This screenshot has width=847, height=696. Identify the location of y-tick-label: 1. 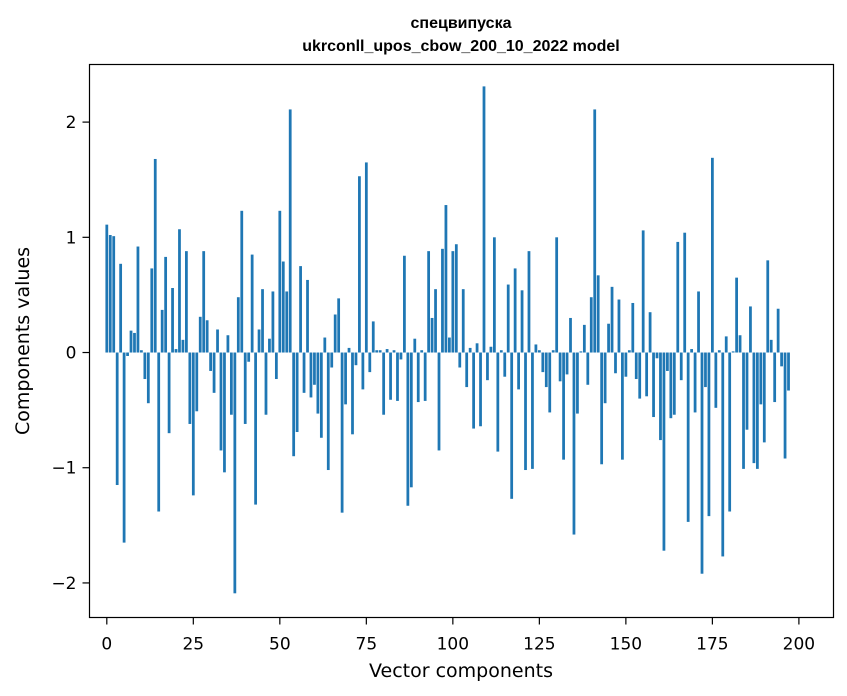
(71, 238).